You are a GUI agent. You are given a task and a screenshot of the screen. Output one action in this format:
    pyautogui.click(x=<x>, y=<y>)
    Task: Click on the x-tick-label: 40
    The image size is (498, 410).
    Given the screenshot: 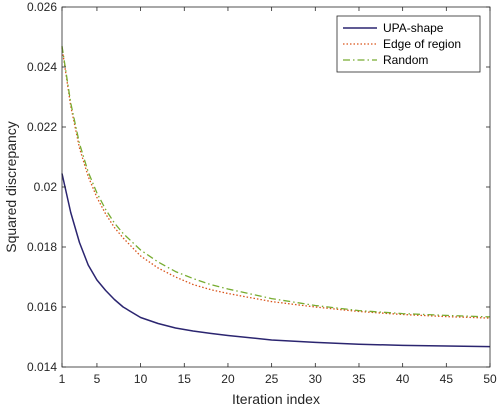 What is the action you would take?
    pyautogui.click(x=403, y=379)
    